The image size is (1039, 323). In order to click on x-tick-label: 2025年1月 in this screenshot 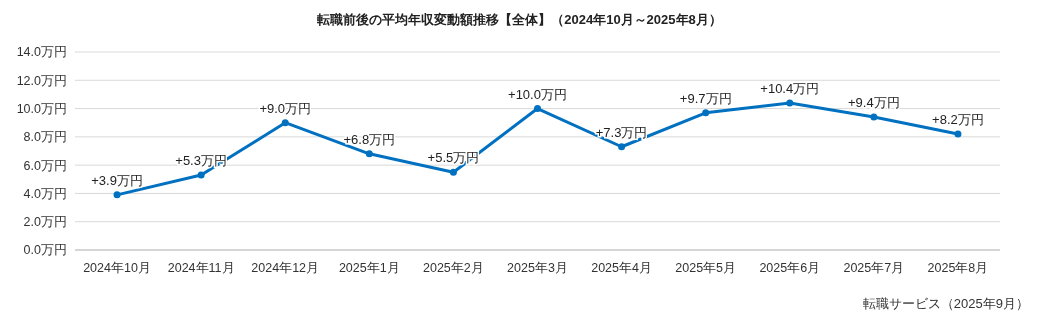, I will do `click(369, 268)`.